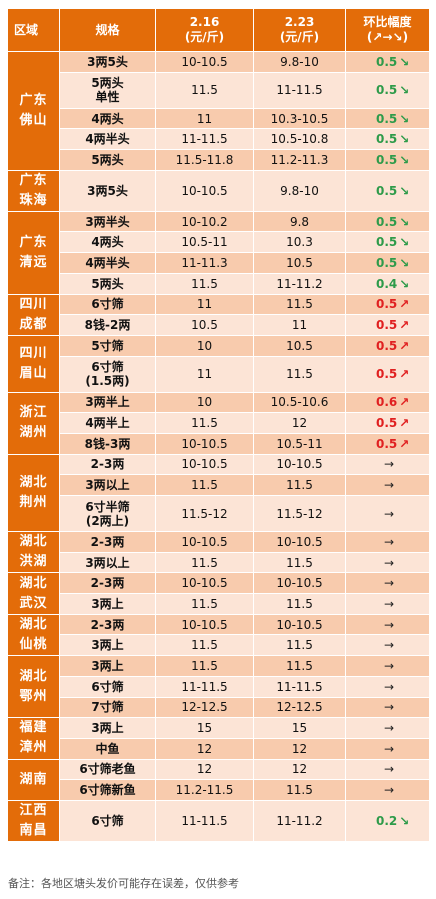 This screenshot has height=899, width=436. I want to click on price-0216-cell: 10.5-11, so click(204, 242).